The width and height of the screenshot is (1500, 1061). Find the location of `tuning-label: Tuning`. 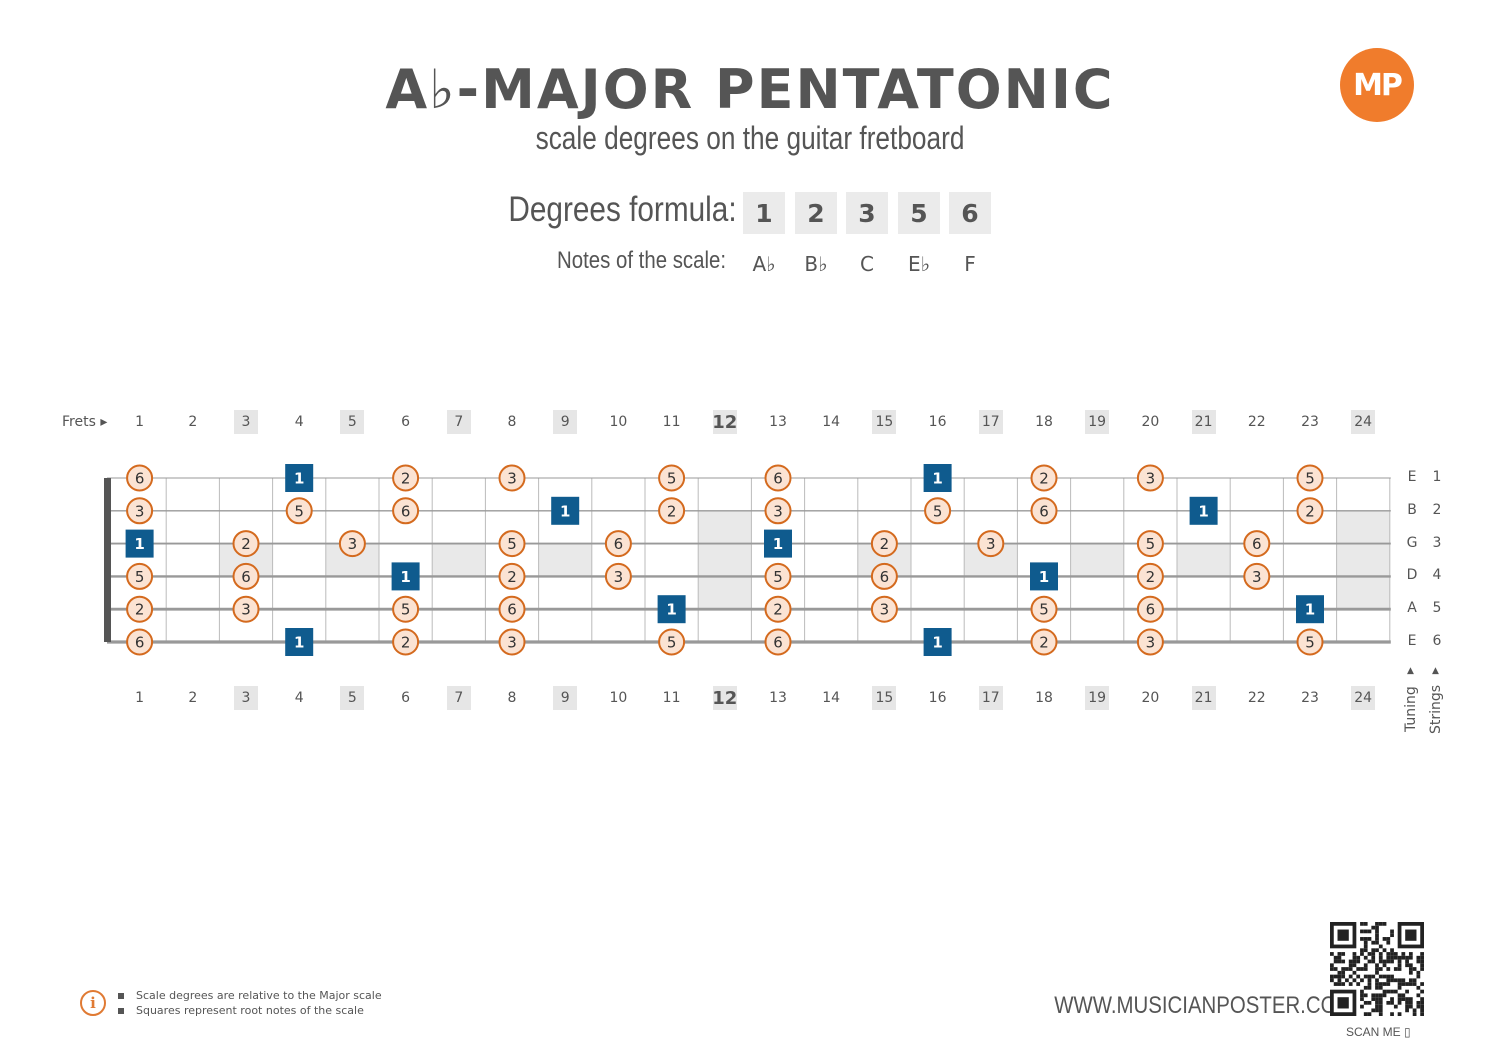

tuning-label: Tuning is located at coordinates (1411, 709).